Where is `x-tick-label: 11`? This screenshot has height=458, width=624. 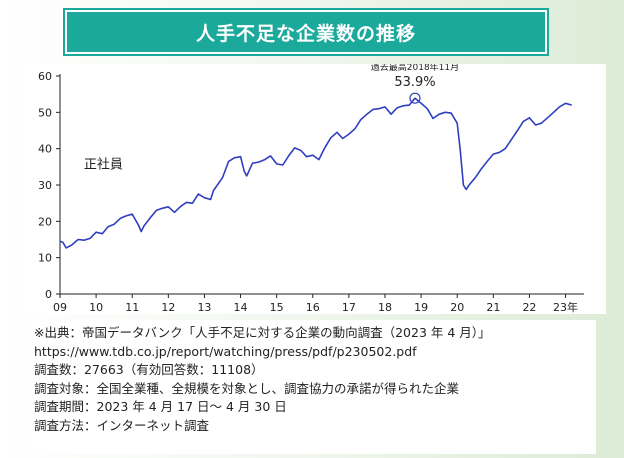
x-tick-label: 11 is located at coordinates (132, 307).